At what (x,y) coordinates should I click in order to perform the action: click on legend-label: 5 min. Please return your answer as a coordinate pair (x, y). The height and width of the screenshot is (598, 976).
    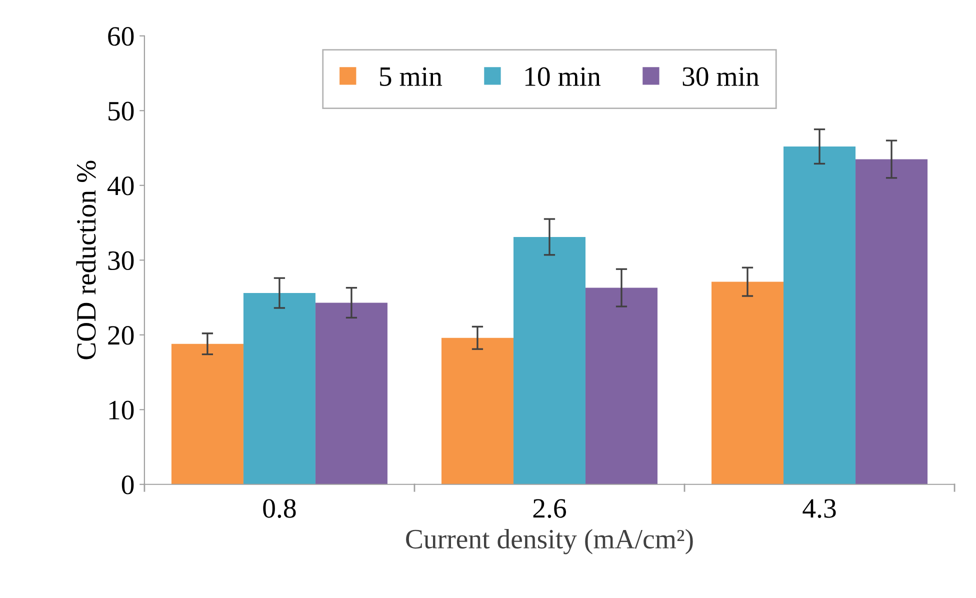
    Looking at the image, I should click on (411, 76).